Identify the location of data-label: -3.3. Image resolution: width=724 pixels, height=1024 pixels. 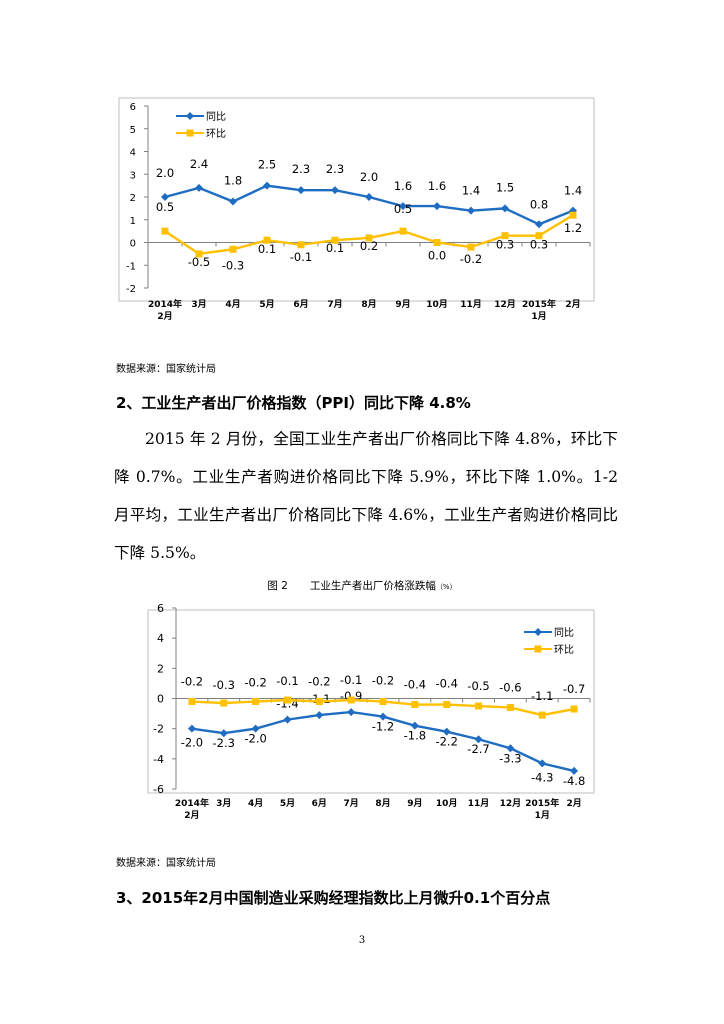
(510, 758).